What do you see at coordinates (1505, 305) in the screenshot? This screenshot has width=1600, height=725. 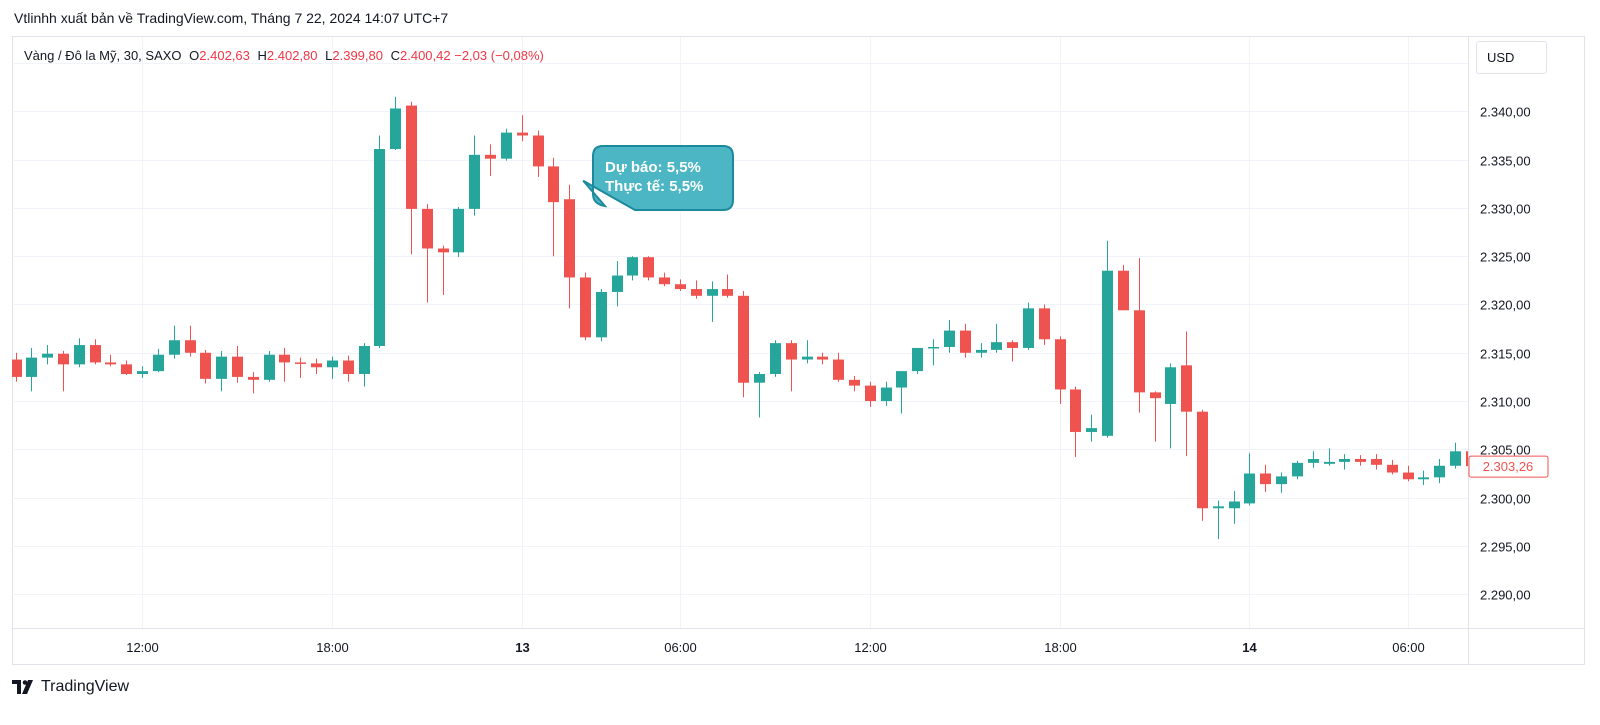 I see `price-tick-label: 2.320,00` at bounding box center [1505, 305].